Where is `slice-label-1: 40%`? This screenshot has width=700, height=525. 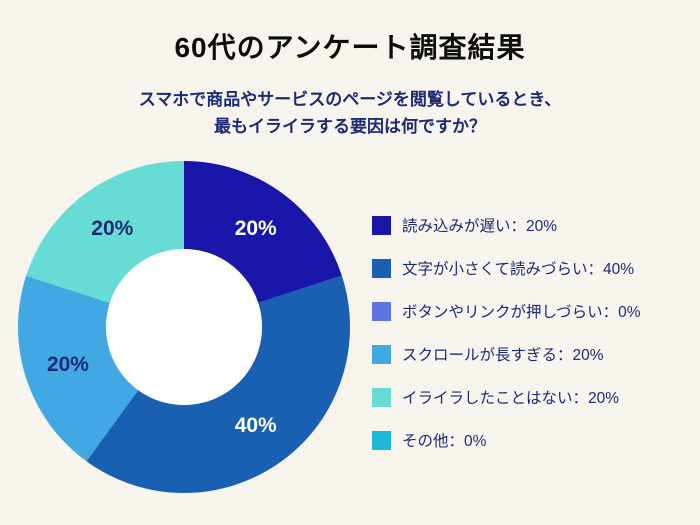
slice-label-1: 40% is located at coordinates (256, 425).